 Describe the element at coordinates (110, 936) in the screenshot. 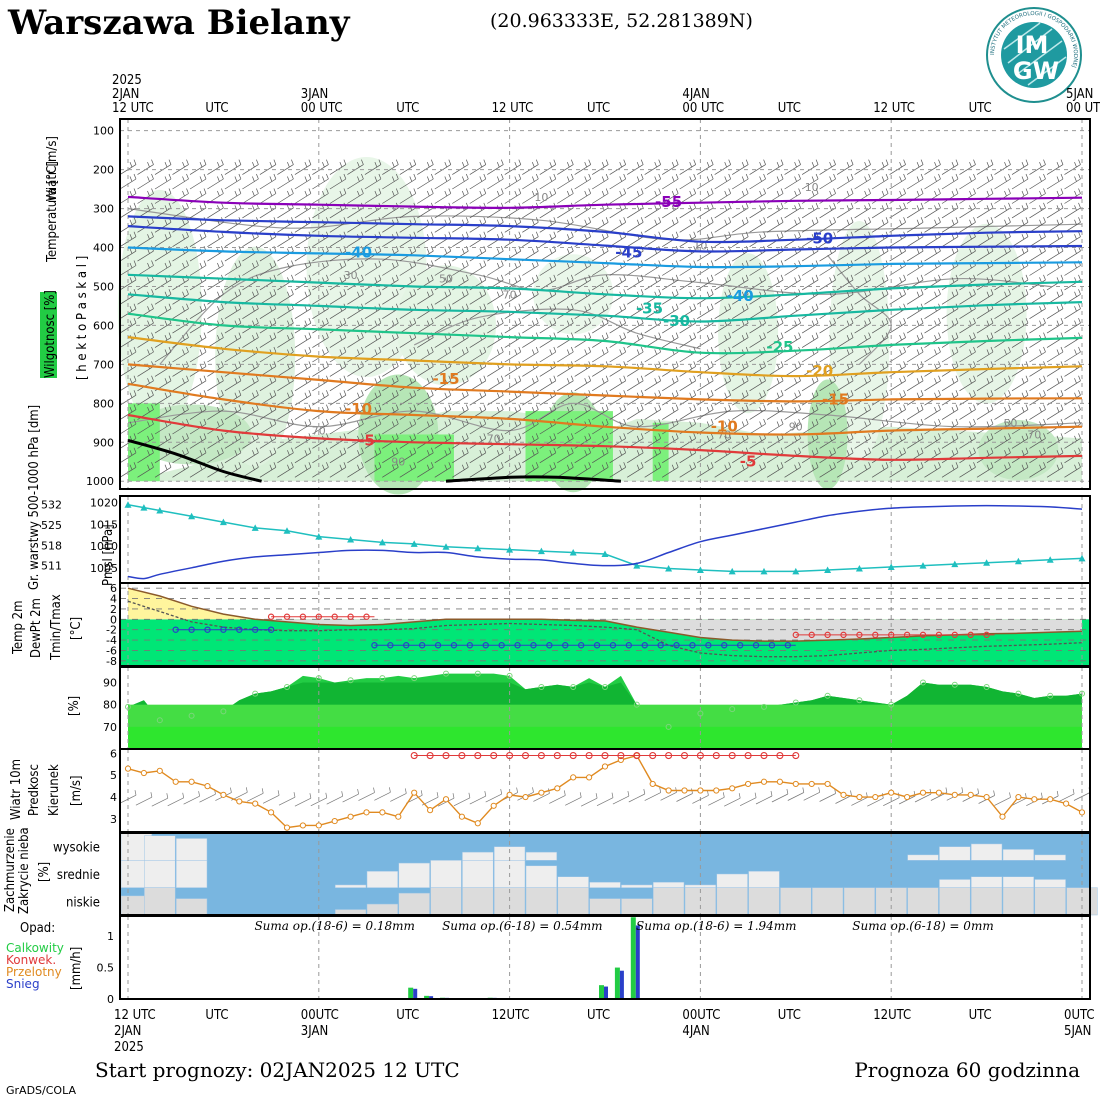

I see `precip-tick: 1` at that location.